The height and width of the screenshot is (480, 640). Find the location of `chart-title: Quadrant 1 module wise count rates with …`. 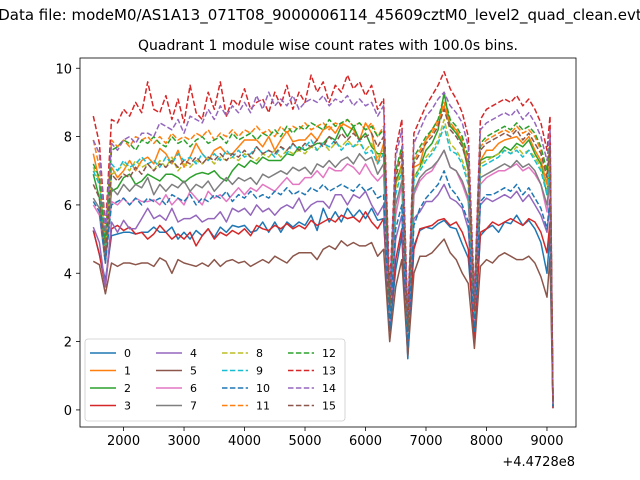

chart-title: Quadrant 1 module wise count rates with … is located at coordinates (328, 46).